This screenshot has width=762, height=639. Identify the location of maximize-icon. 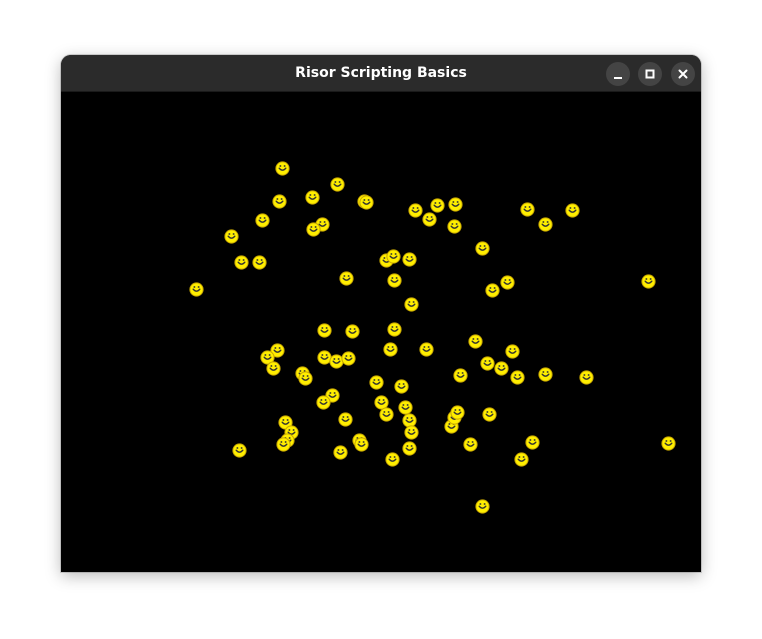
(650, 74).